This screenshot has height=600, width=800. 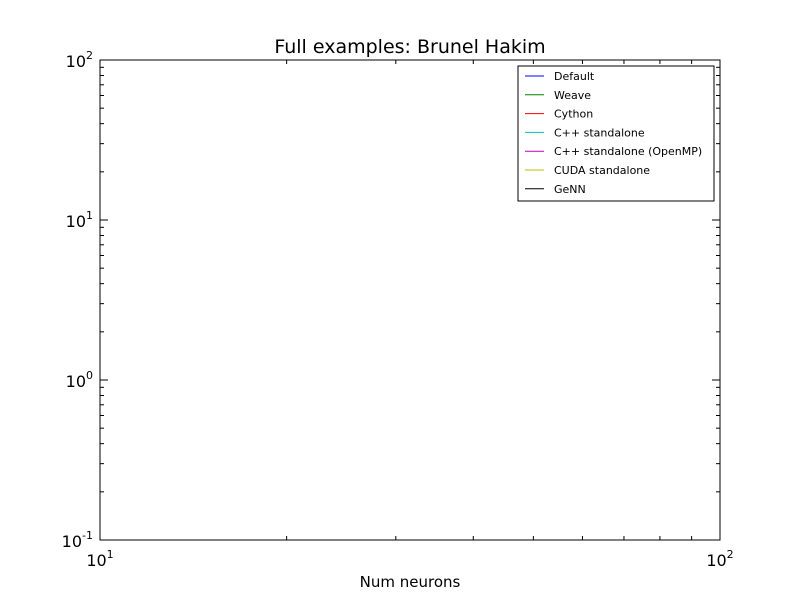 What do you see at coordinates (570, 189) in the screenshot?
I see `legend-label: GeNN` at bounding box center [570, 189].